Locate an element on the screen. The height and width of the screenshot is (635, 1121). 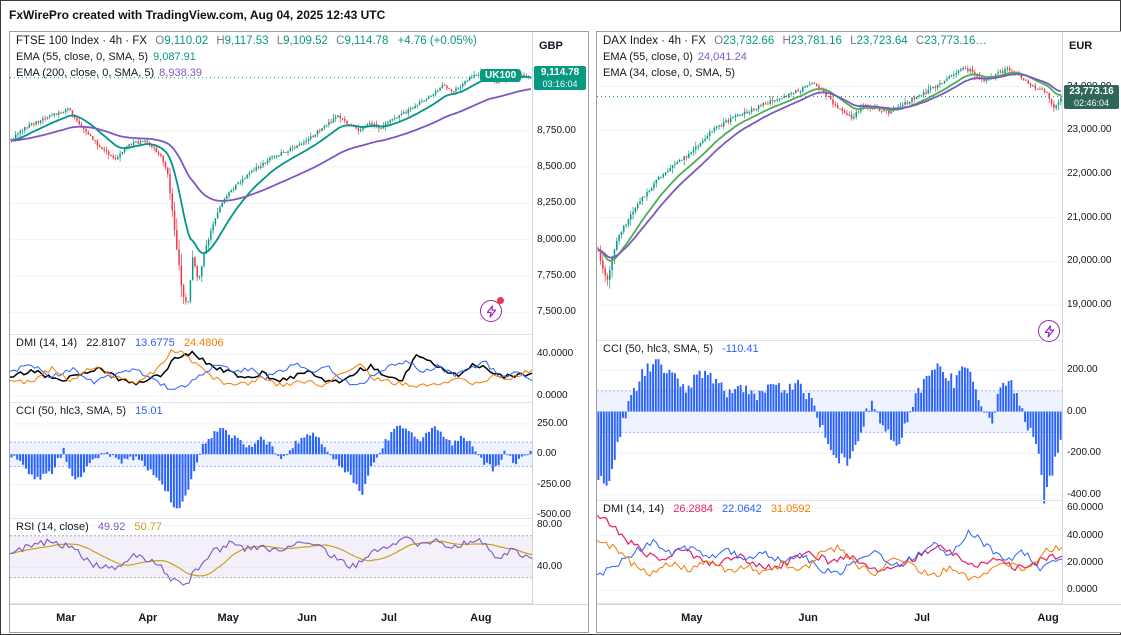
rsi-ma-value: 50.77 is located at coordinates (148, 527).